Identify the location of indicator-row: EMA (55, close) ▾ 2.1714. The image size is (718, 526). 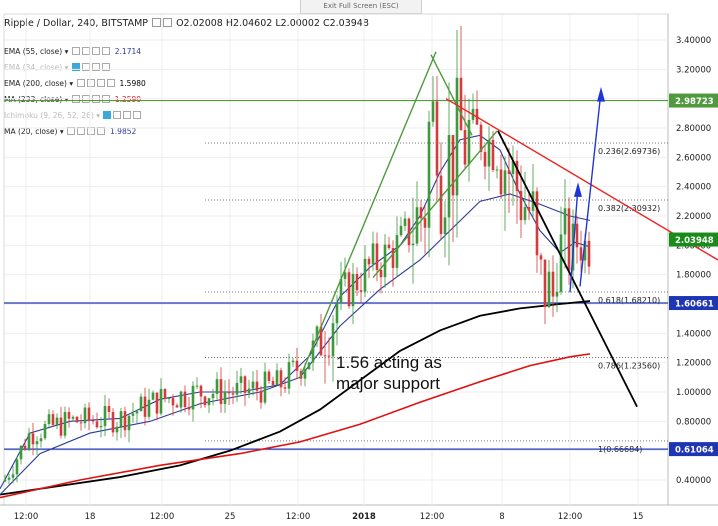
(72, 52).